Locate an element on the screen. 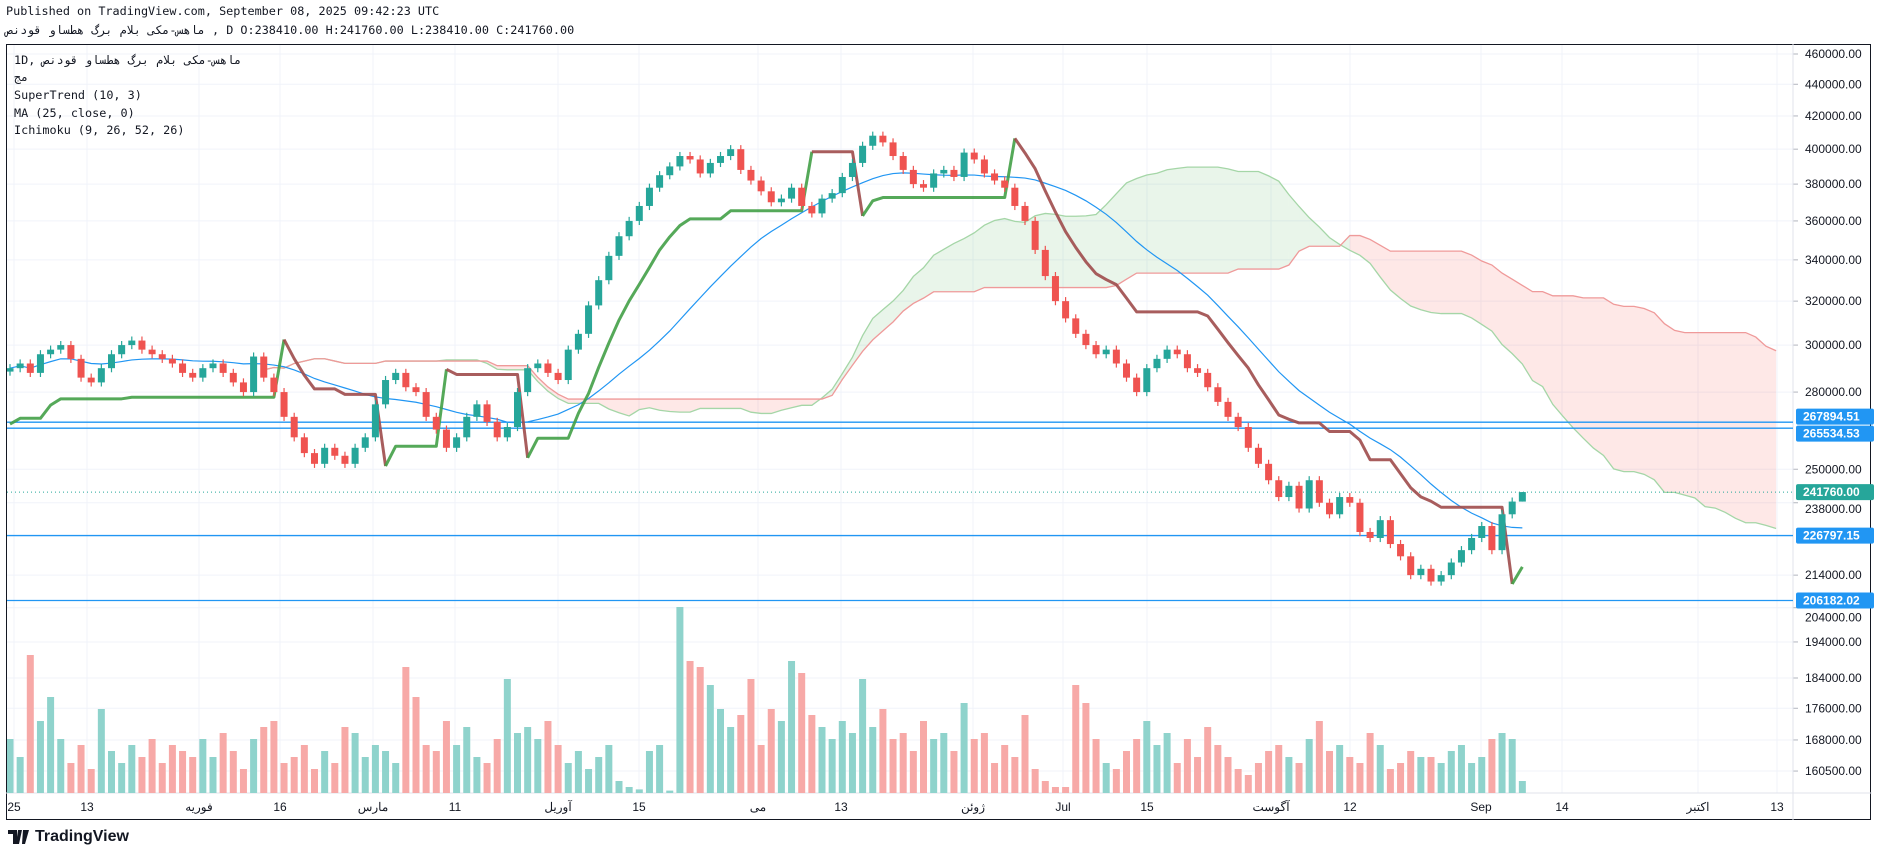  supertrend-up-line is located at coordinates (1517, 575).